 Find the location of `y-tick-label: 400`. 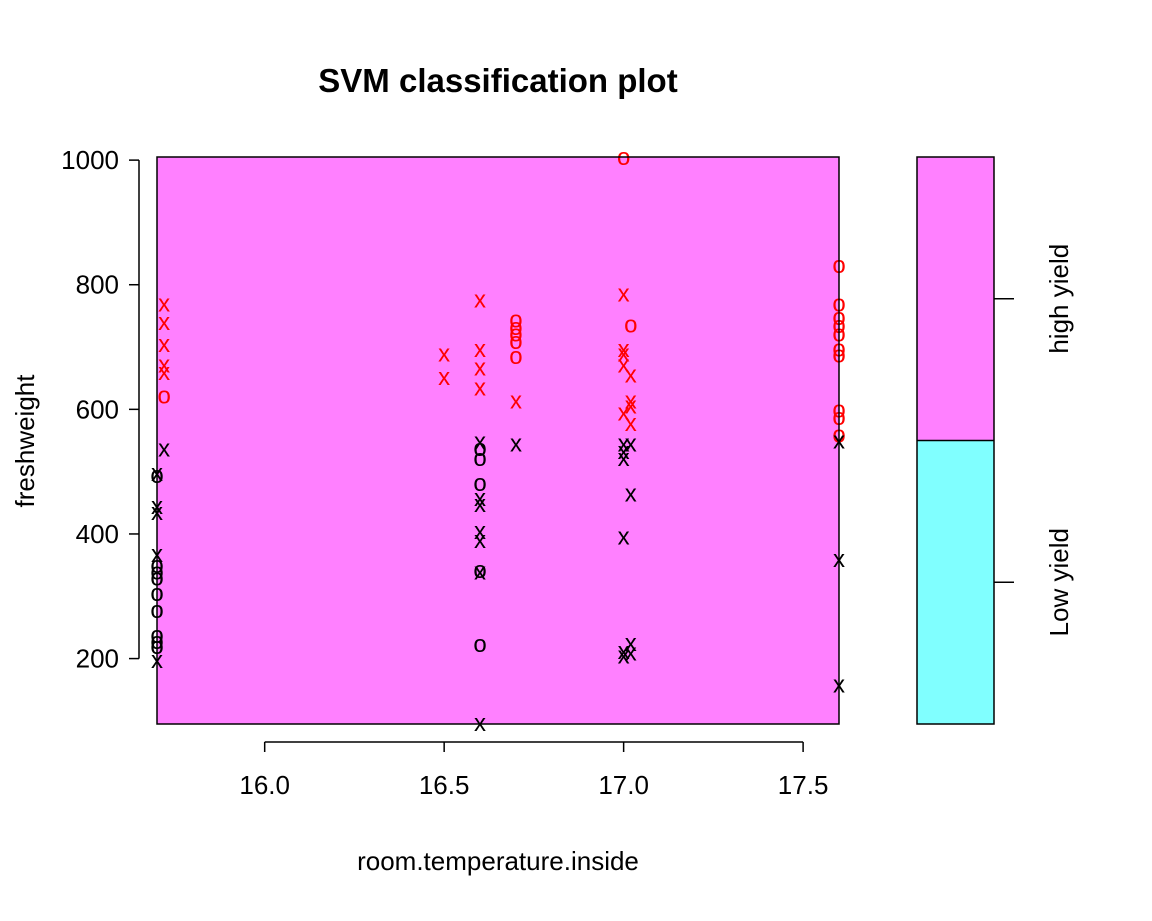

y-tick-label: 400 is located at coordinates (97, 534).